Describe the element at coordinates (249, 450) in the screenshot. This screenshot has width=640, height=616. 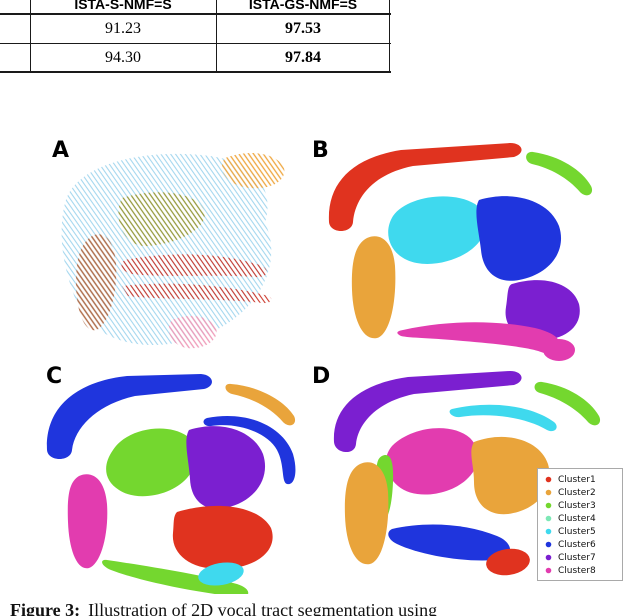
I see `cluster-shape-blue-thin-crescent` at that location.